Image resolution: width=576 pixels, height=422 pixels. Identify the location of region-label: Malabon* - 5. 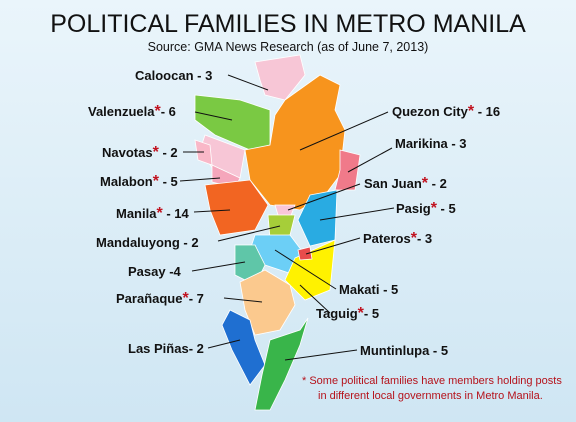
(139, 181).